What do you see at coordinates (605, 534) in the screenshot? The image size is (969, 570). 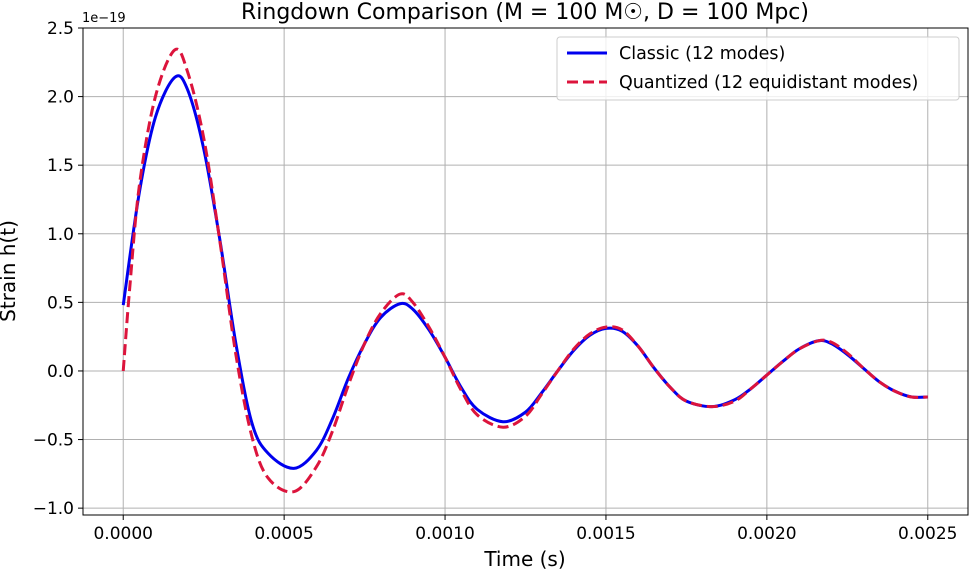 I see `x-tick-label: 0.0015` at bounding box center [605, 534].